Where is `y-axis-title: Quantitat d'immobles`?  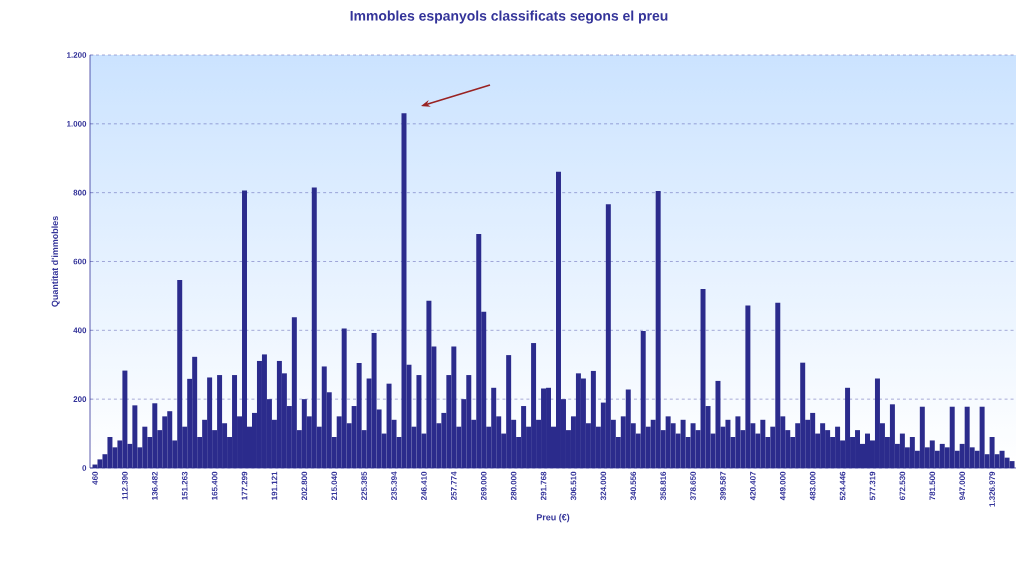 y-axis-title: Quantitat d'immobles is located at coordinates (55, 261).